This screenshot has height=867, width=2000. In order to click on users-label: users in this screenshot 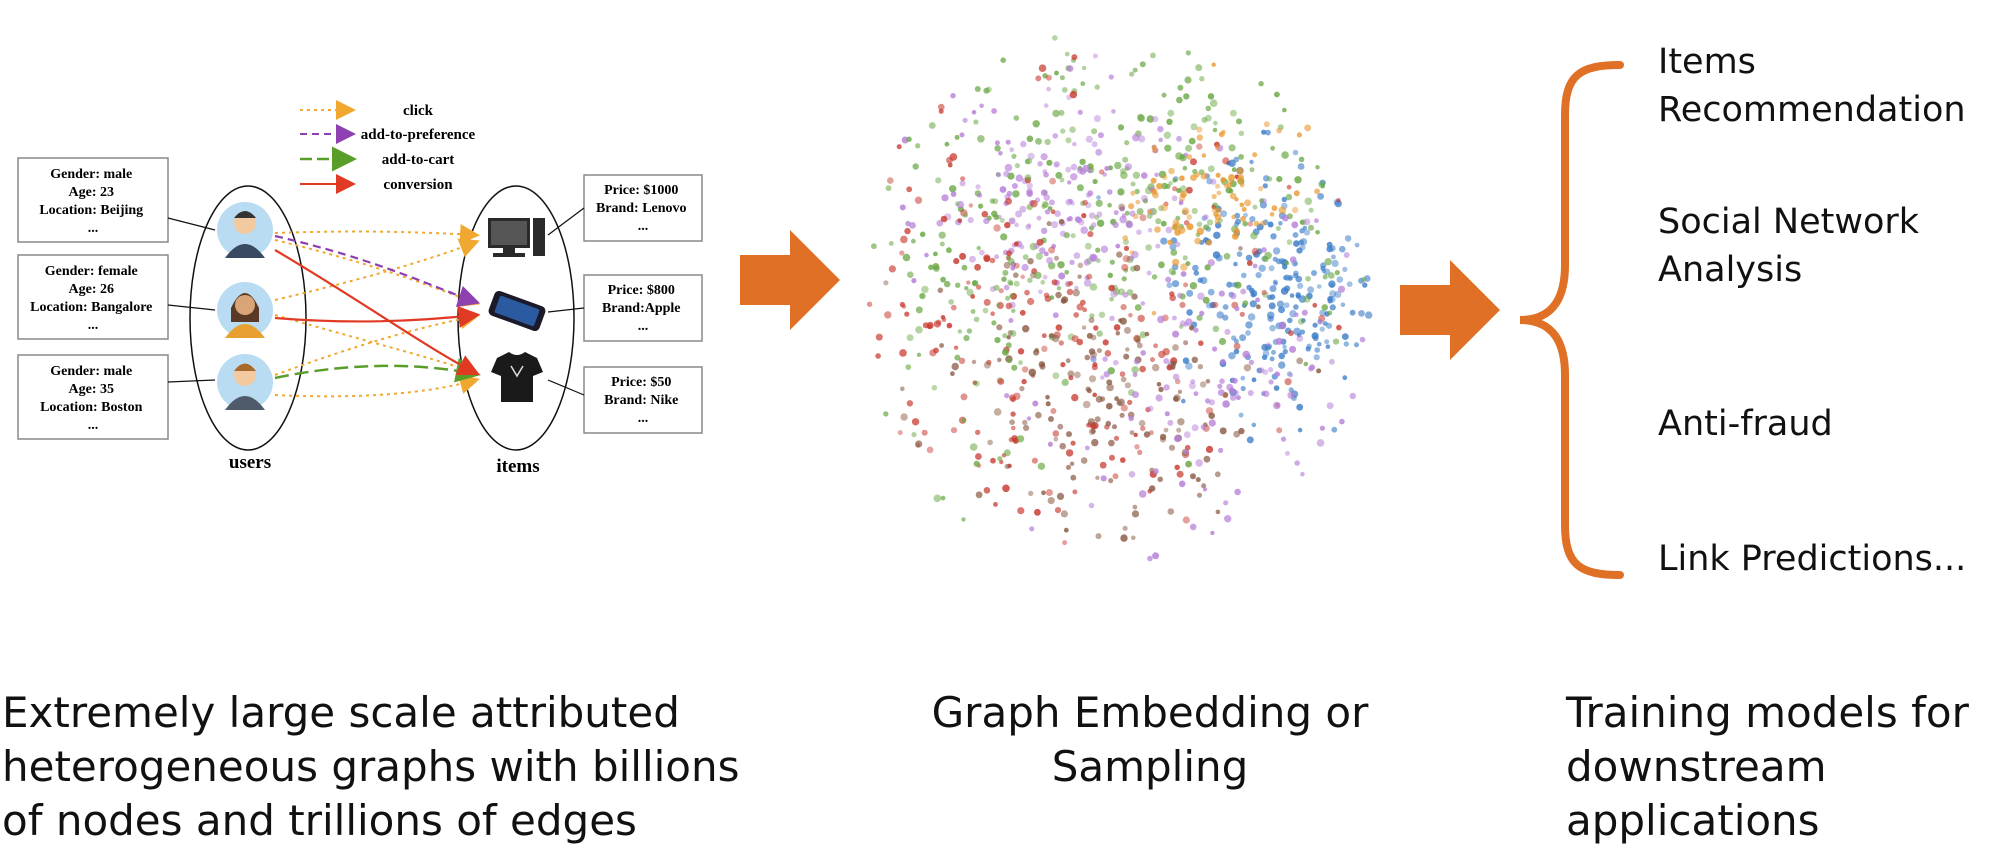, I will do `click(250, 462)`.